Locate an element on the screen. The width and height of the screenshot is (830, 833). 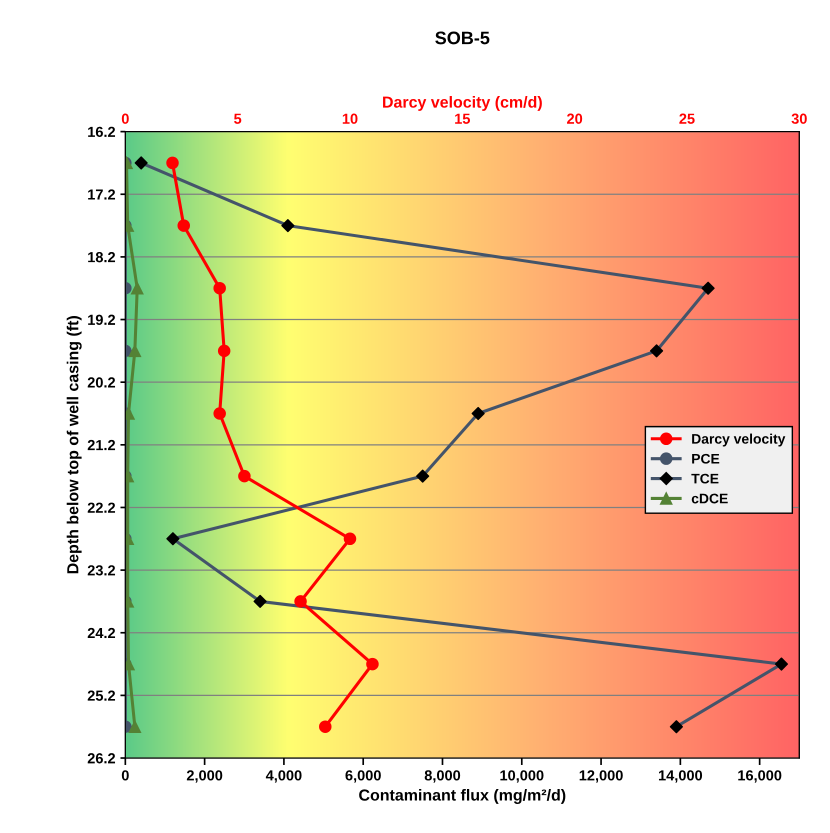
x2-tick-label: 15 is located at coordinates (462, 119).